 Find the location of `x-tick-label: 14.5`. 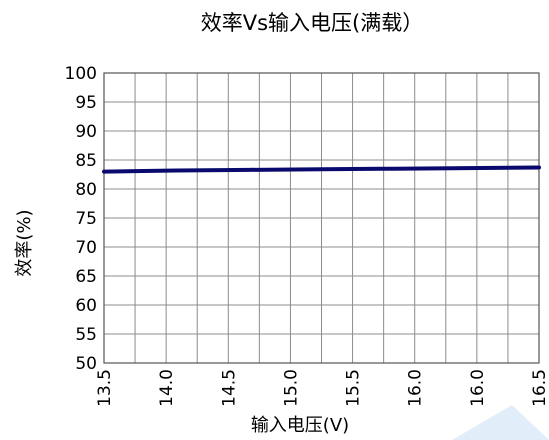

x-tick-label: 14.5 is located at coordinates (229, 388).